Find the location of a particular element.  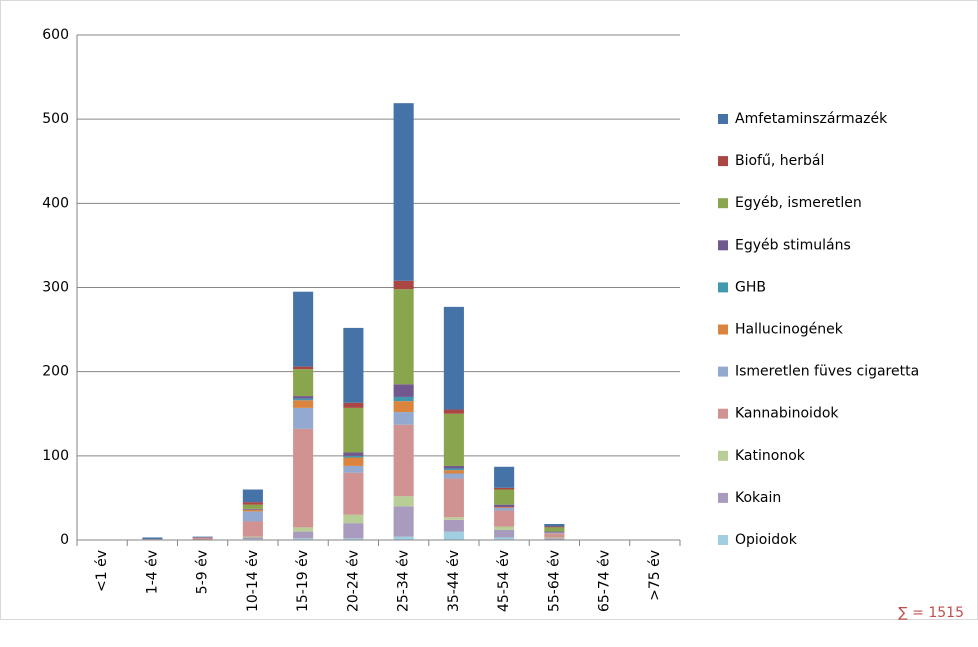

x-tick-label: 1-4 év is located at coordinates (152, 572).